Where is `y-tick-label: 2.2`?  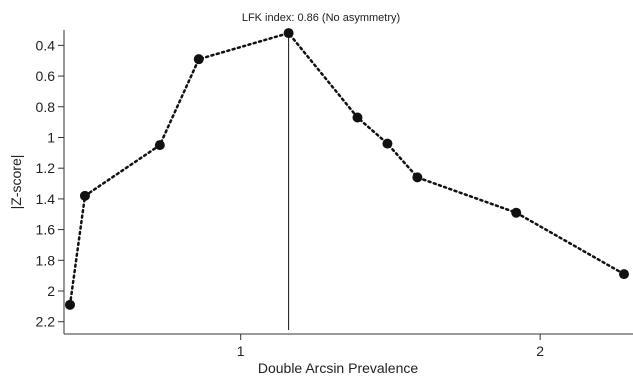
y-tick-label: 2.2 is located at coordinates (46, 322).